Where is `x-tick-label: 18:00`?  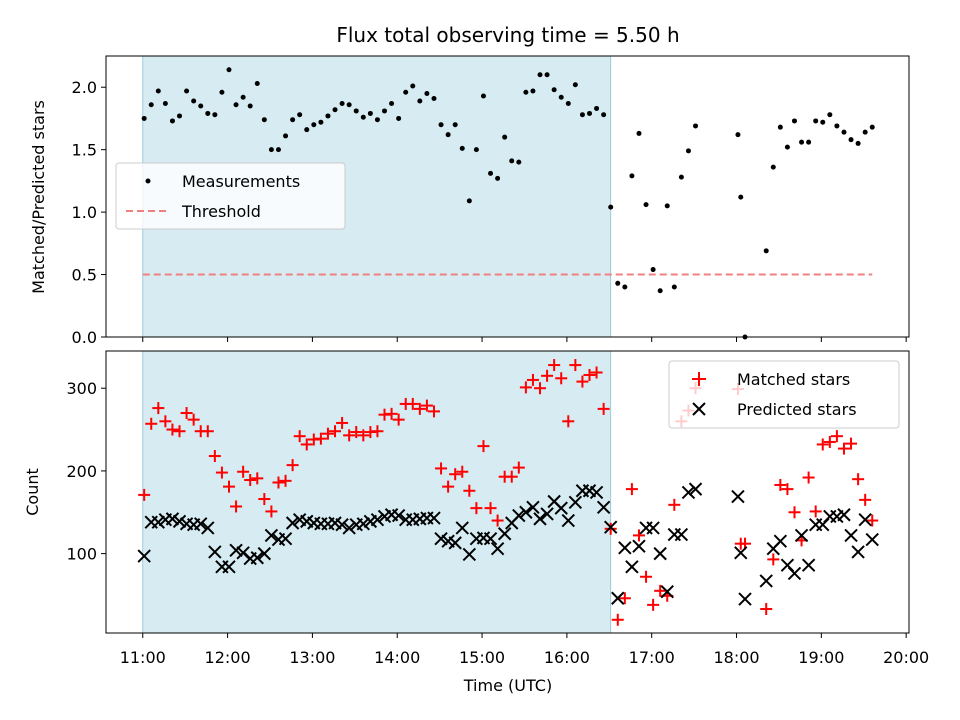
x-tick-label: 18:00 is located at coordinates (736, 657).